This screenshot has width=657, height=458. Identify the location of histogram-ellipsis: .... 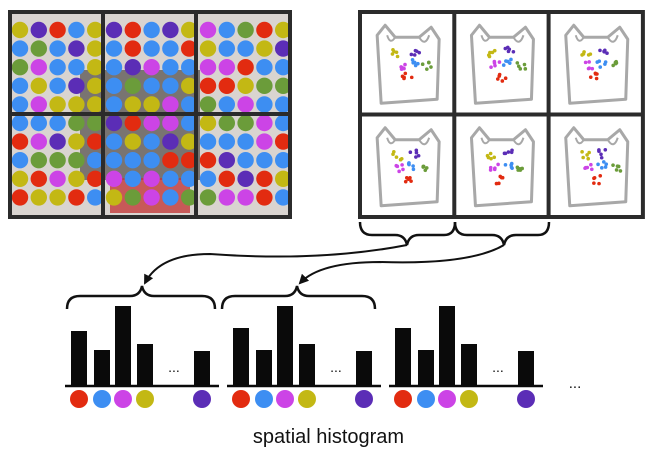
(174, 367).